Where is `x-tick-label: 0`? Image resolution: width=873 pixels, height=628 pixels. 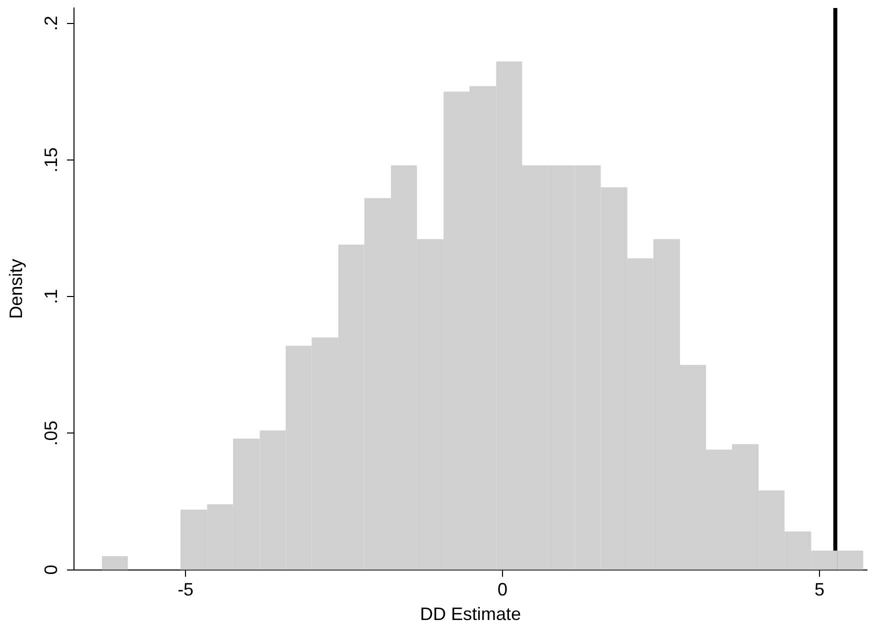 x-tick-label: 0 is located at coordinates (503, 590).